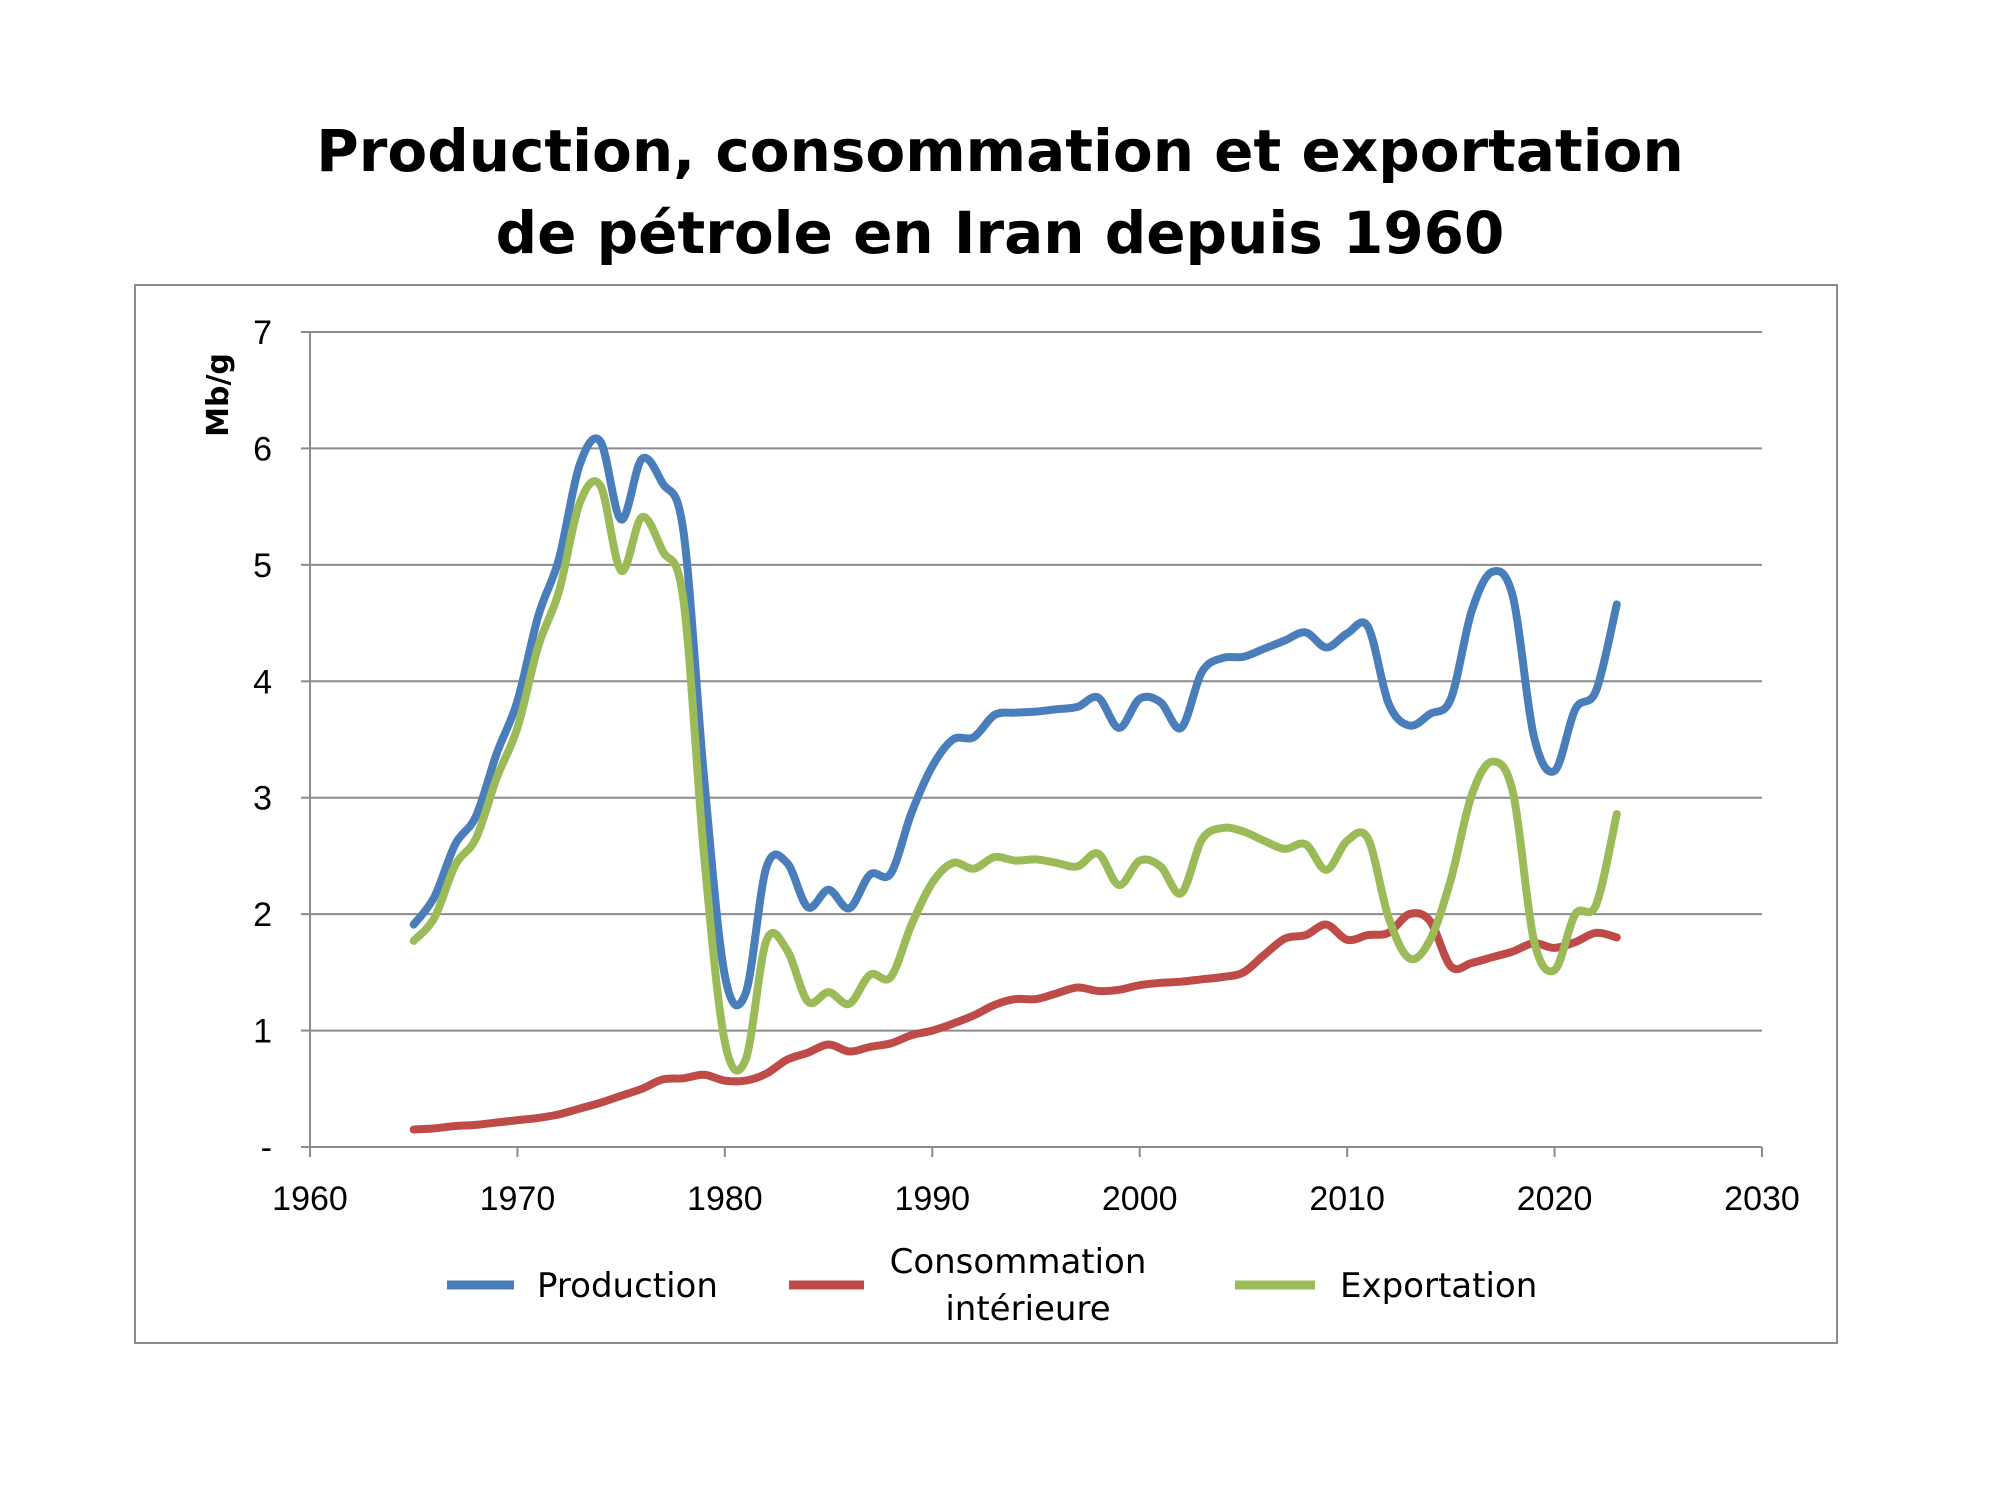  What do you see at coordinates (266, 1148) in the screenshot?
I see `y-tick-label: -` at bounding box center [266, 1148].